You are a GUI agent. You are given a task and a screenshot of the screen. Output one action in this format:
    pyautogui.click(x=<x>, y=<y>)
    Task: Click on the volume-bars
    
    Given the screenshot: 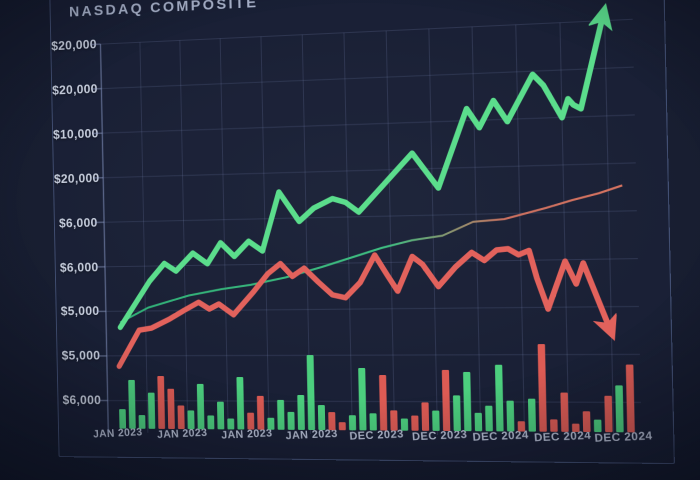 What is the action you would take?
    pyautogui.click(x=377, y=388)
    